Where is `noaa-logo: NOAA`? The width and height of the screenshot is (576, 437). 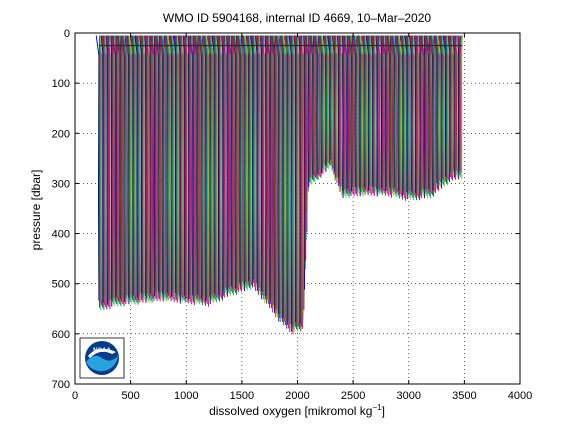 noaa-logo: NOAA is located at coordinates (102, 358).